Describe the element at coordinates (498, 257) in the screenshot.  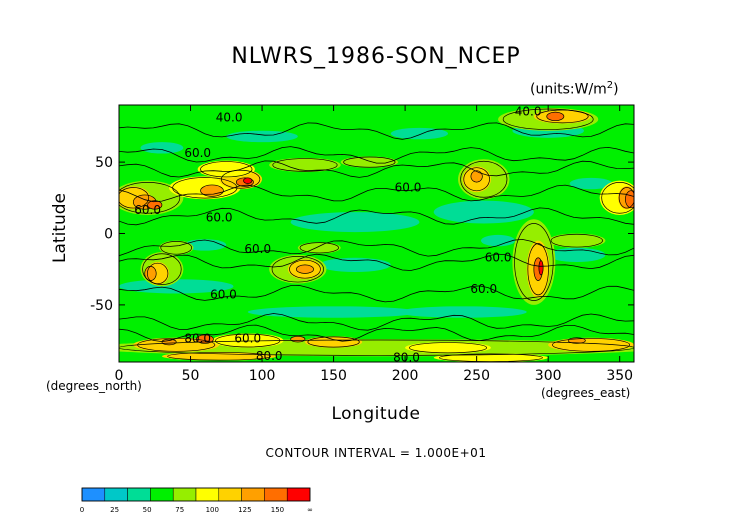
I see `contour-label-13: 60.0` at that location.